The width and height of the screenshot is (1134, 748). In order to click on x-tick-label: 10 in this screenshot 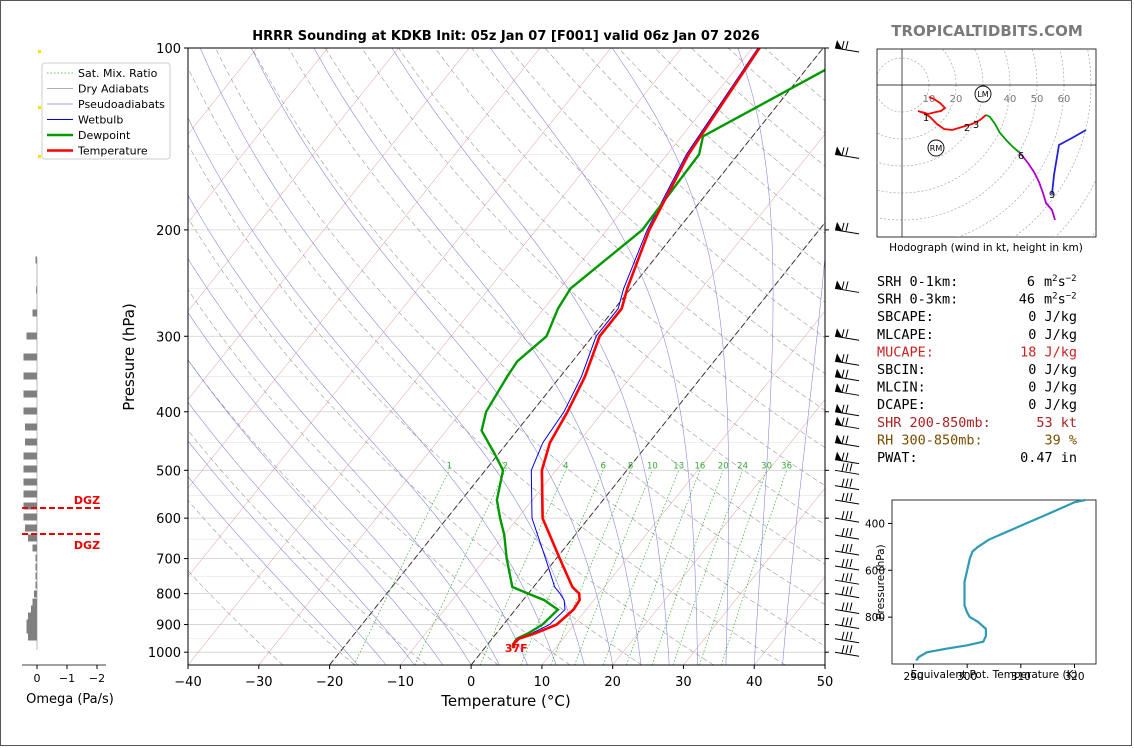, I will do `click(542, 682)`.